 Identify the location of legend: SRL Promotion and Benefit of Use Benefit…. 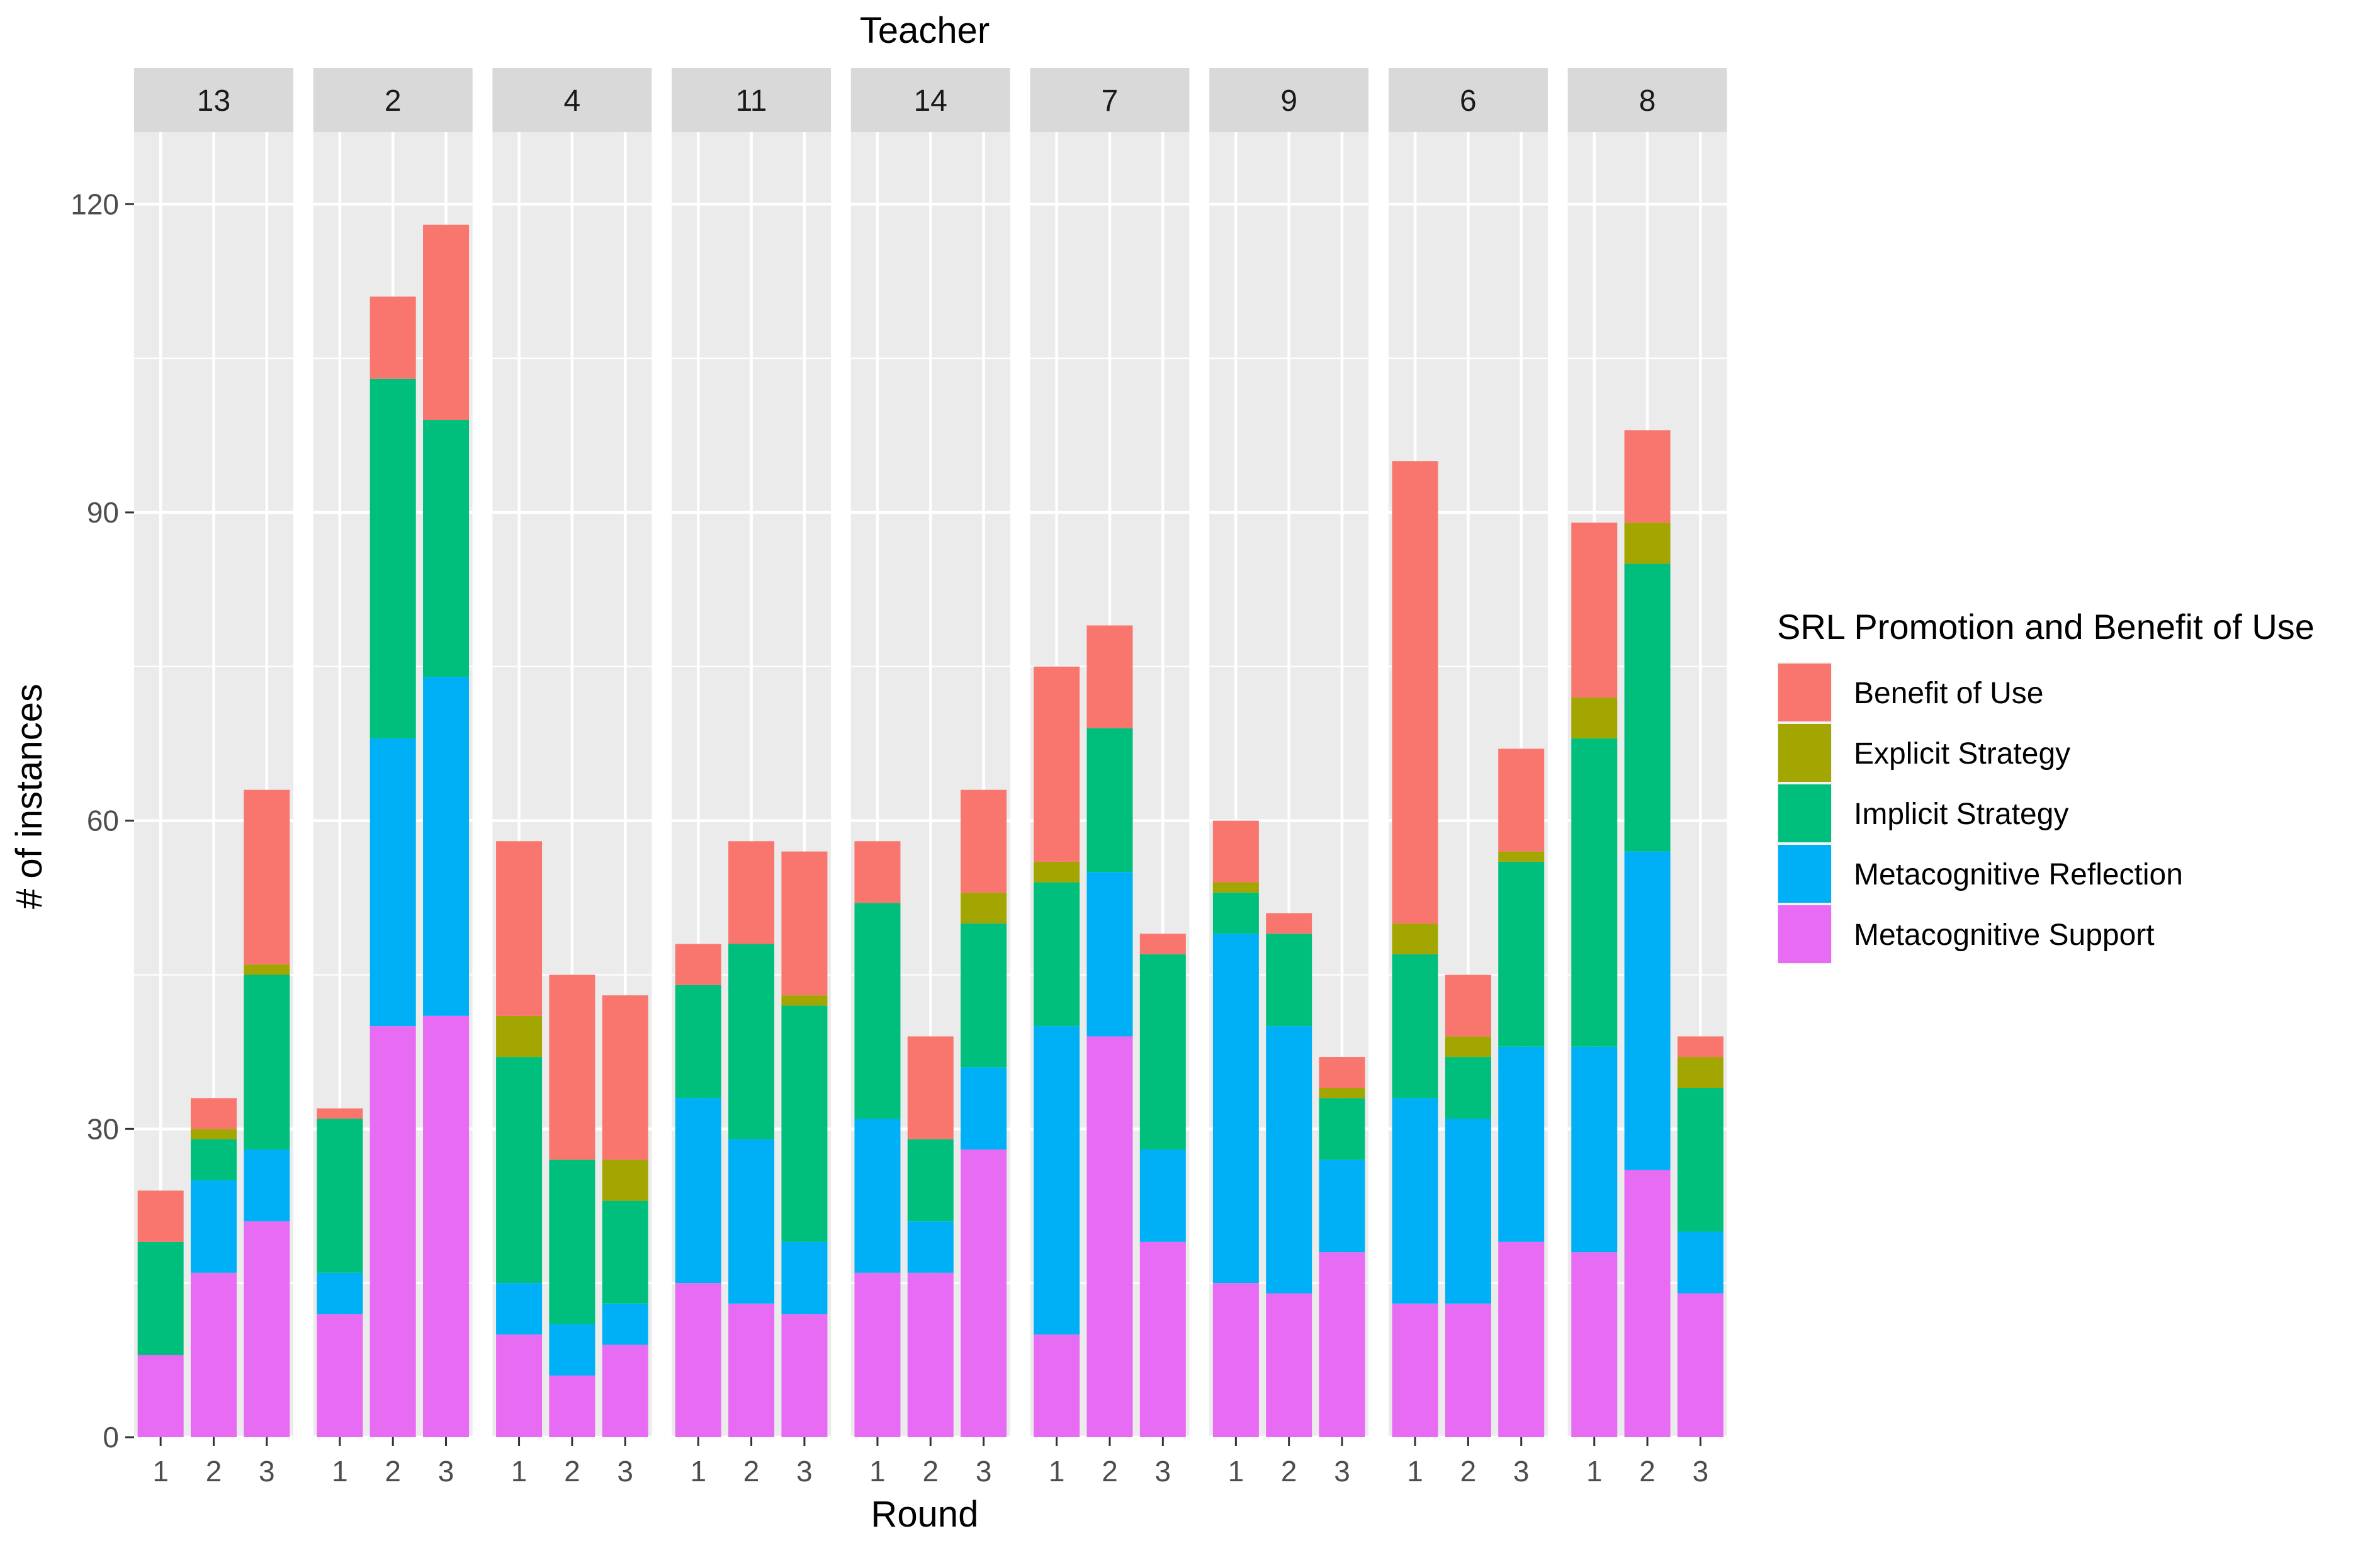
(2046, 786).